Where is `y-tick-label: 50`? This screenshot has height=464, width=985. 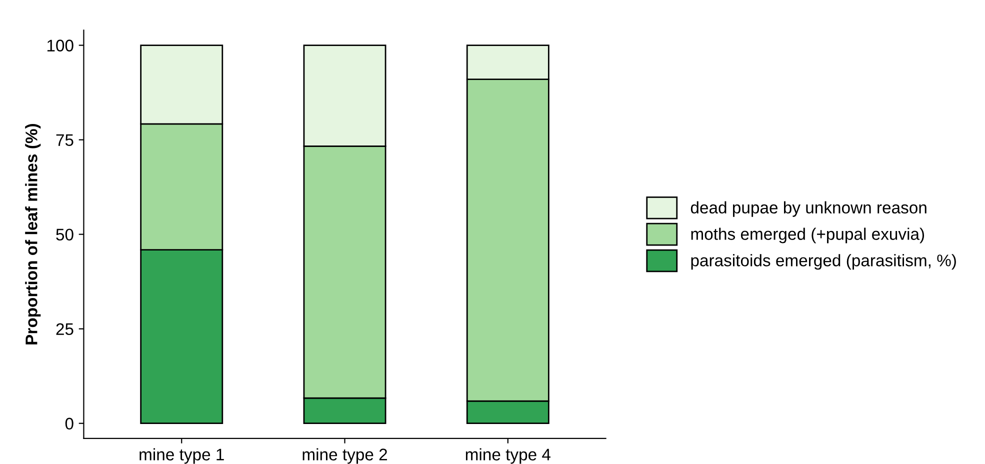
y-tick-label: 50 is located at coordinates (65, 234).